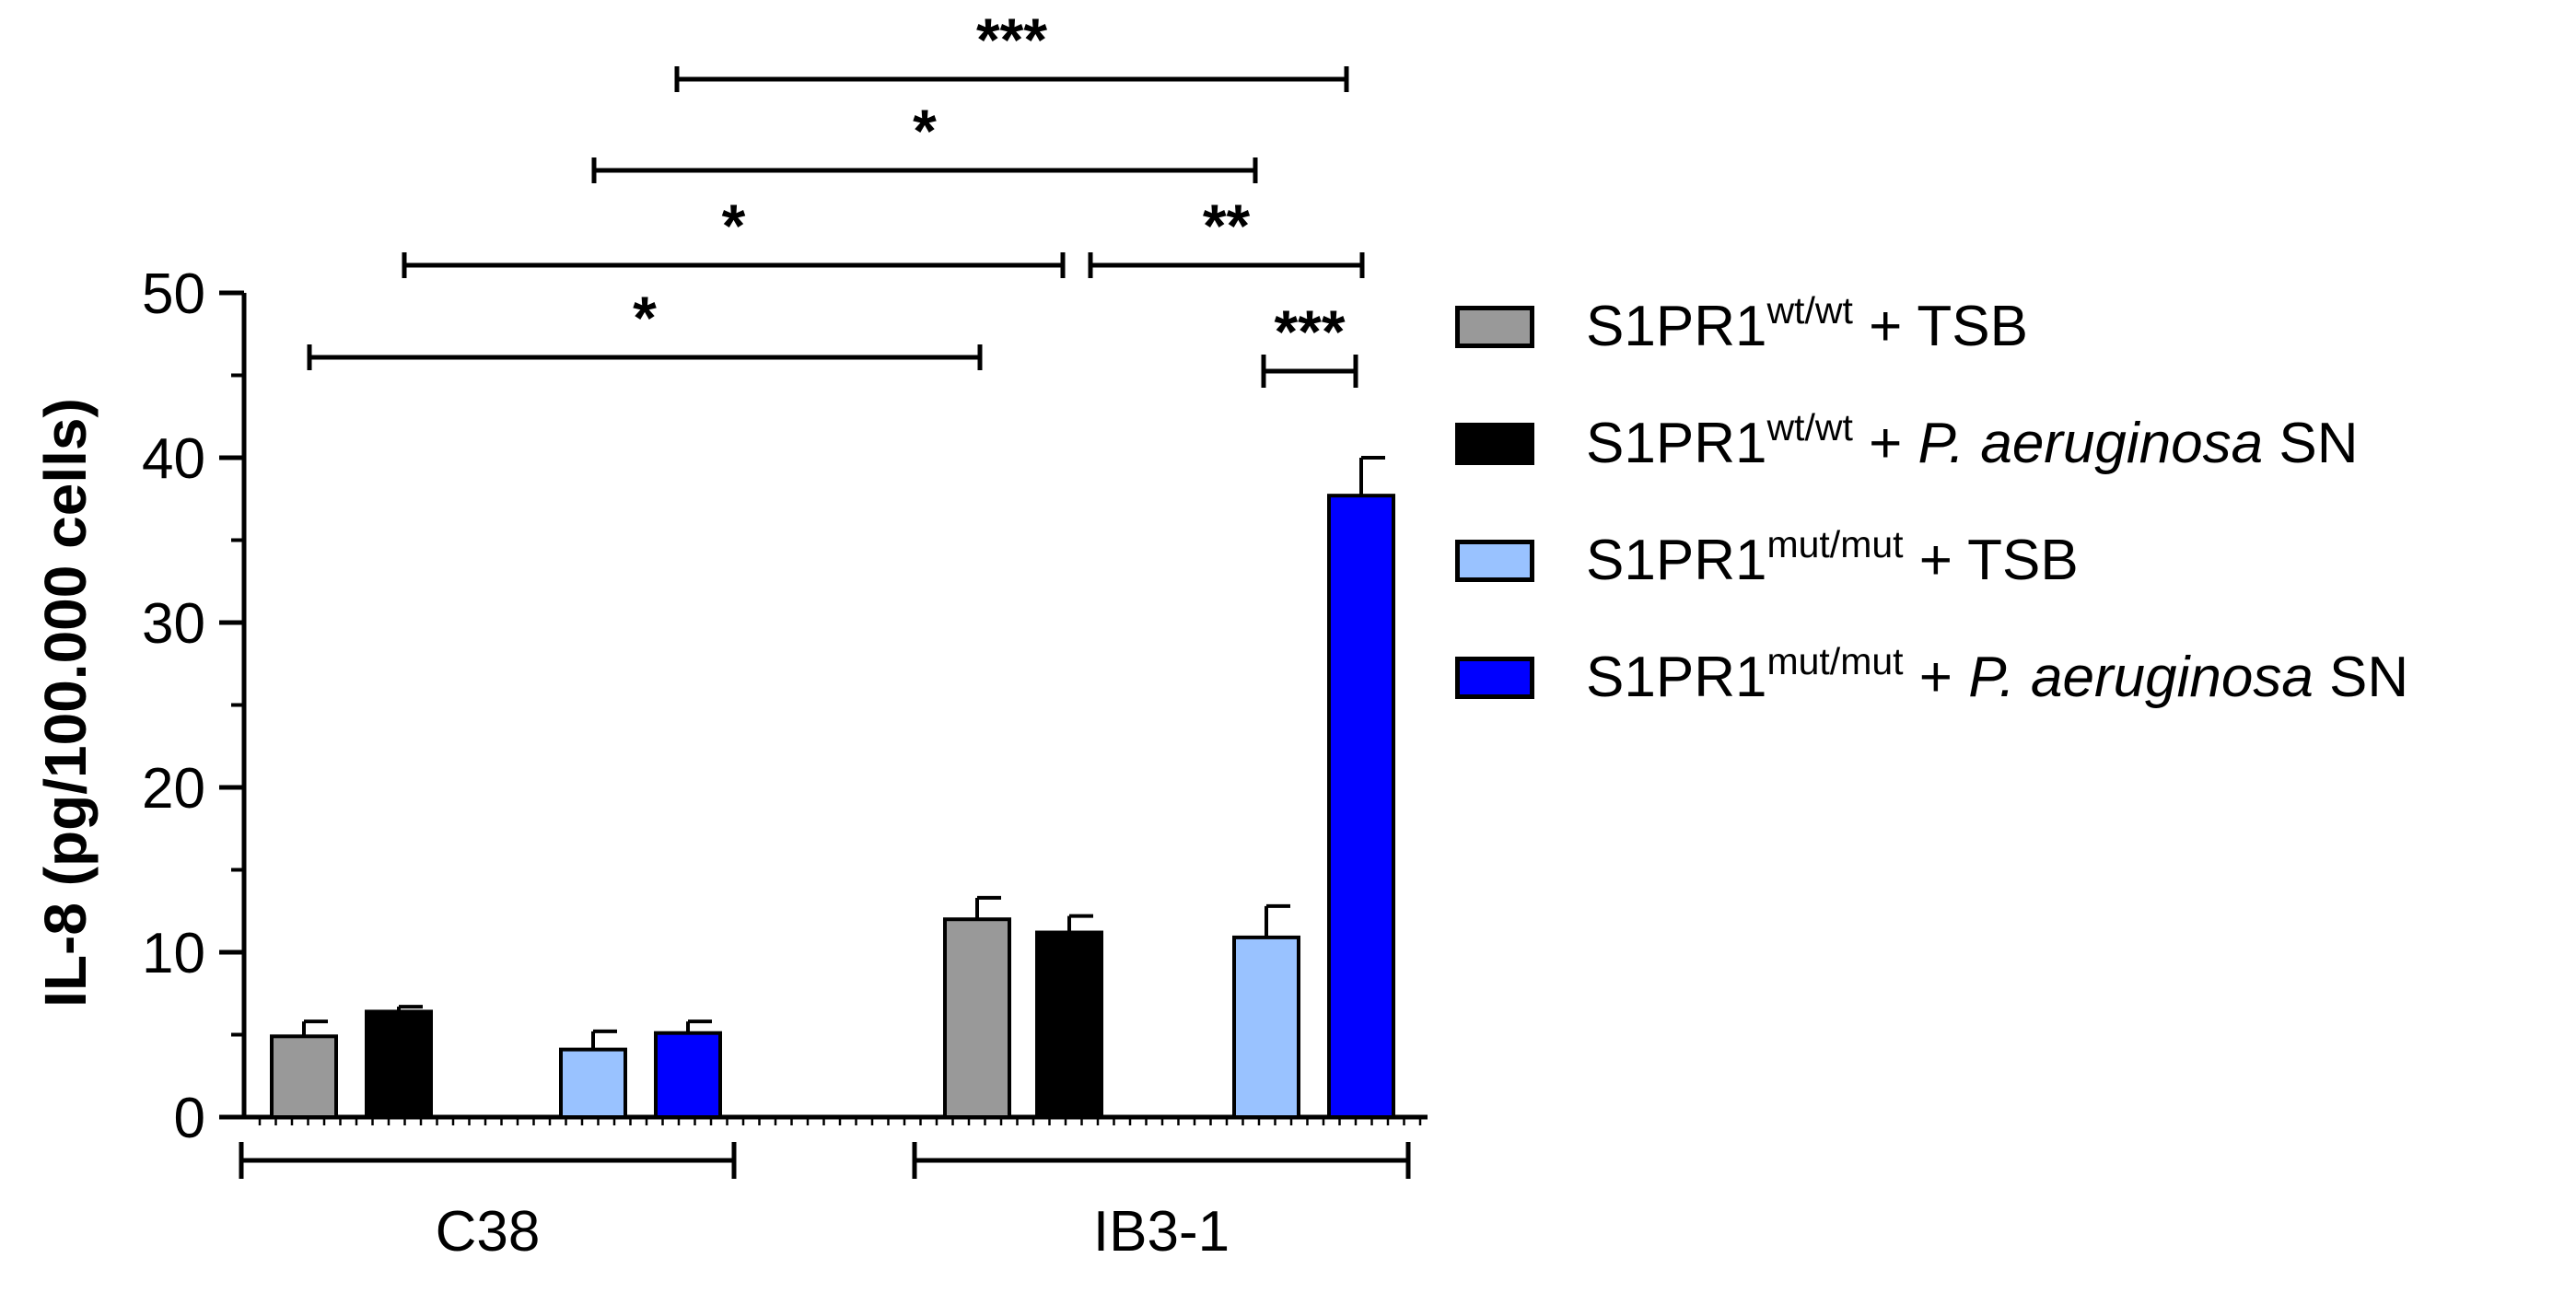 The width and height of the screenshot is (2576, 1293). What do you see at coordinates (65, 703) in the screenshot?
I see `y-axis-label: IL-8 (pg/100.000 cells)` at bounding box center [65, 703].